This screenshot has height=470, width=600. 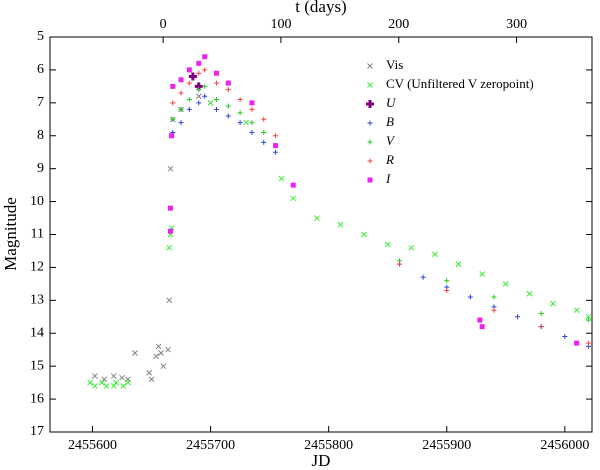 I want to click on legend-label: R, so click(x=389, y=159).